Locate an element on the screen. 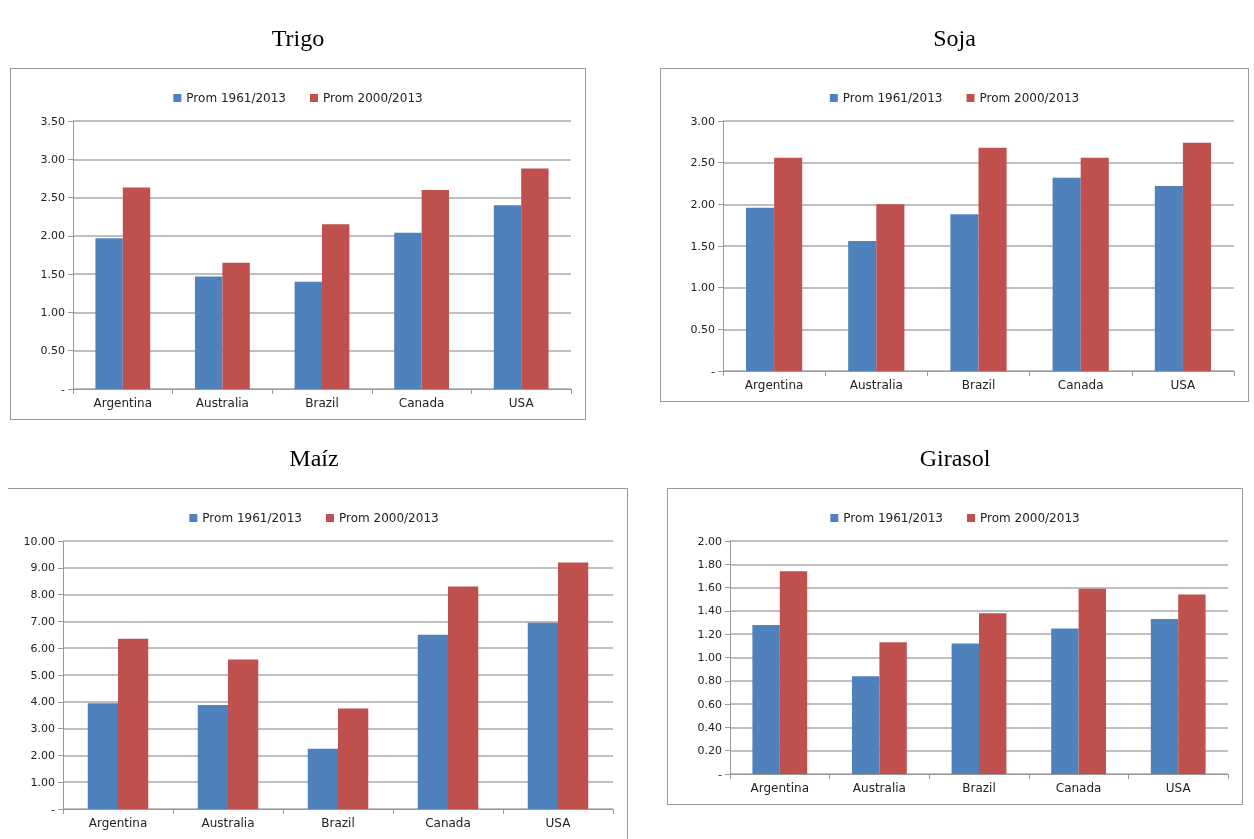 The image size is (1254, 839). y-tick-label: 1.50 is located at coordinates (52, 274).